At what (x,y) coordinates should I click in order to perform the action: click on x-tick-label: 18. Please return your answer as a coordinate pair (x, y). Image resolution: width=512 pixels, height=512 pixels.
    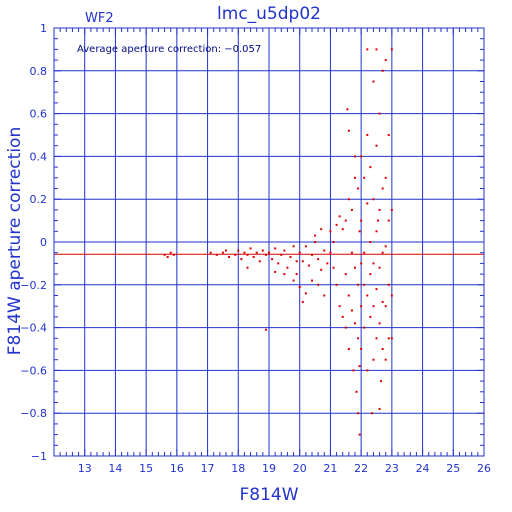
    Looking at the image, I should click on (238, 468).